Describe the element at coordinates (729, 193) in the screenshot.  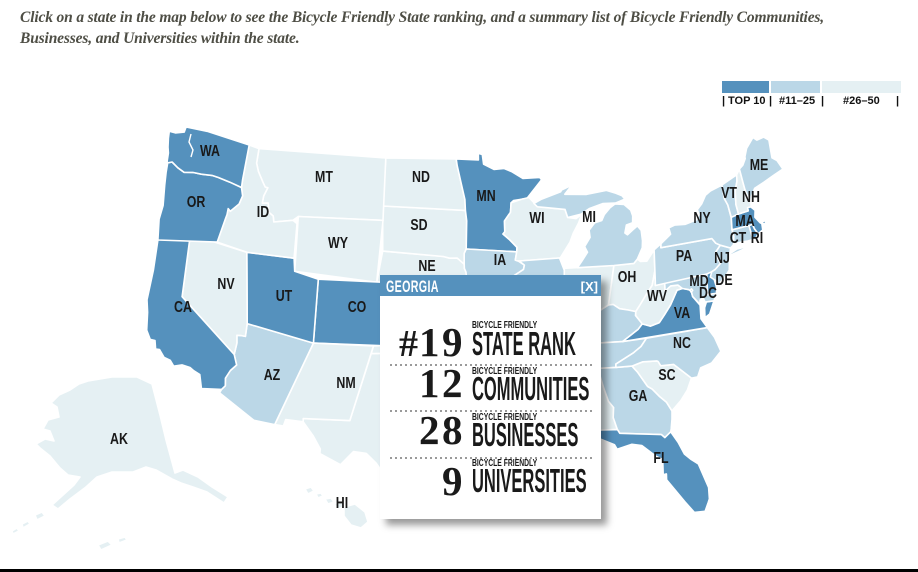
I see `svg-text: VT` at that location.